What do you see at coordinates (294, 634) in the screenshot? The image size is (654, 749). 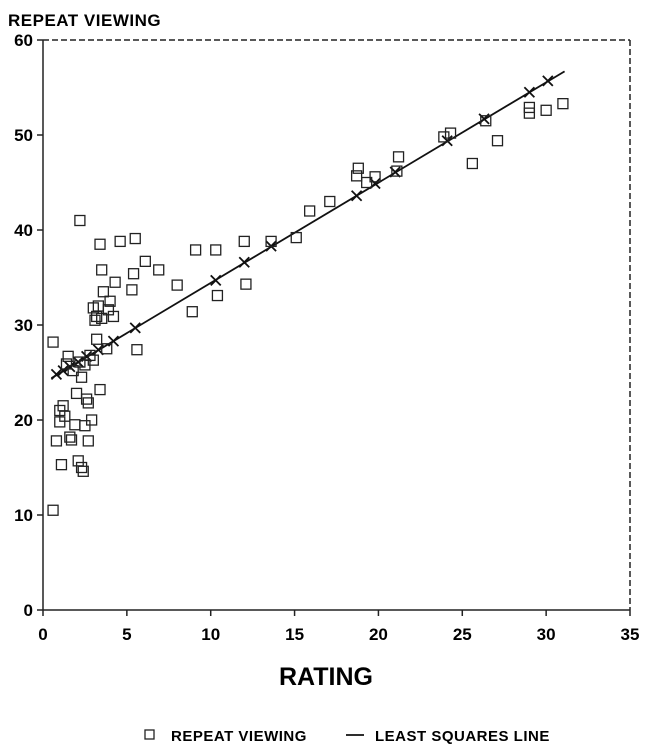 I see `x-tick-label: 15` at bounding box center [294, 634].